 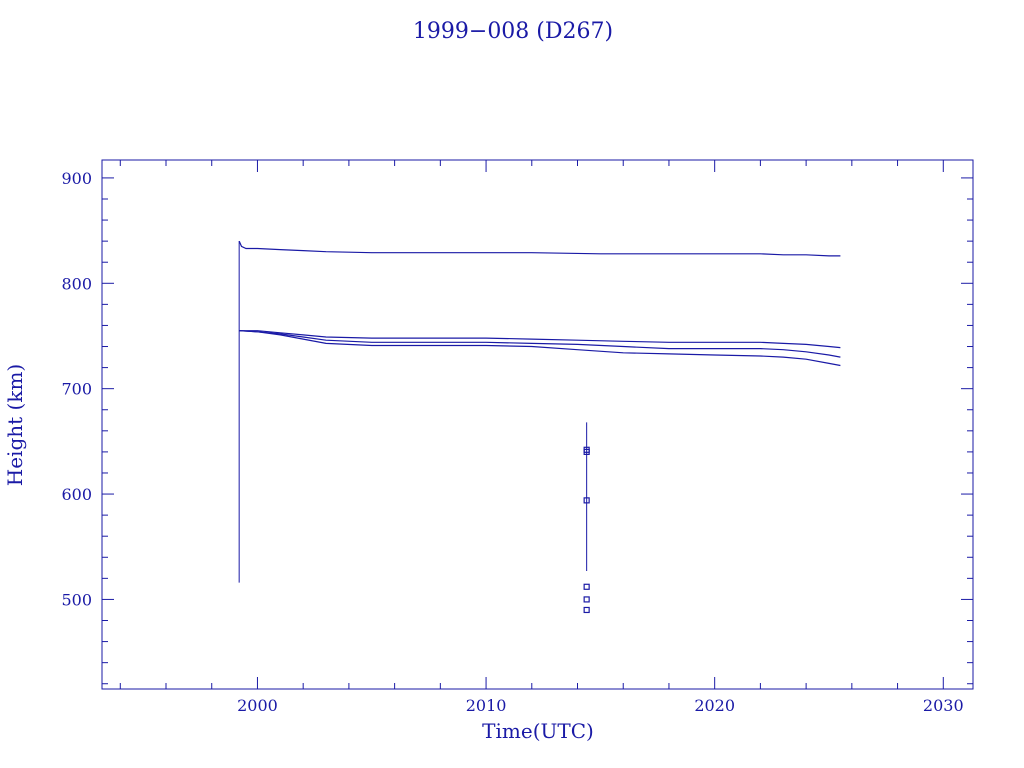 What do you see at coordinates (538, 731) in the screenshot?
I see `x-axis-label: Time(UTC)` at bounding box center [538, 731].